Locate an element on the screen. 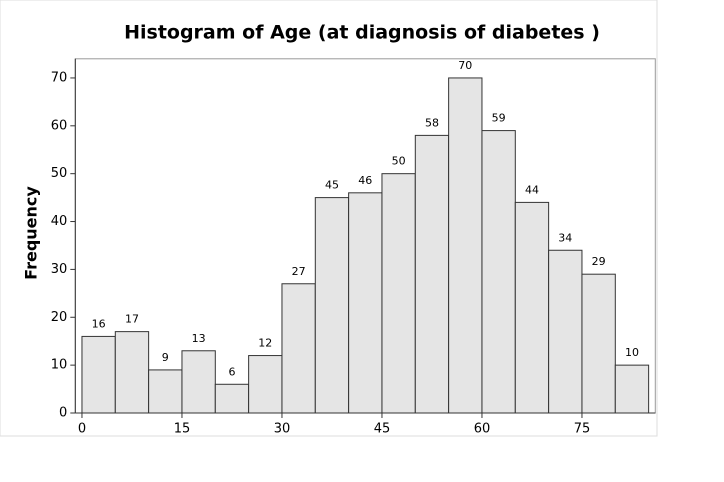 The width and height of the screenshot is (724, 482). value-label: 45 is located at coordinates (332, 185).